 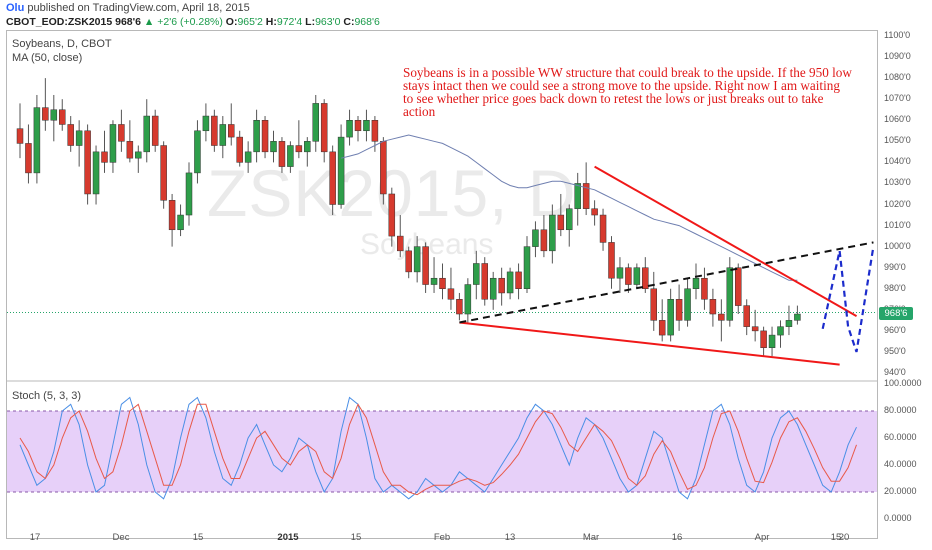 What do you see at coordinates (895, 266) in the screenshot?
I see `price-tick-label: 990'0` at bounding box center [895, 266].